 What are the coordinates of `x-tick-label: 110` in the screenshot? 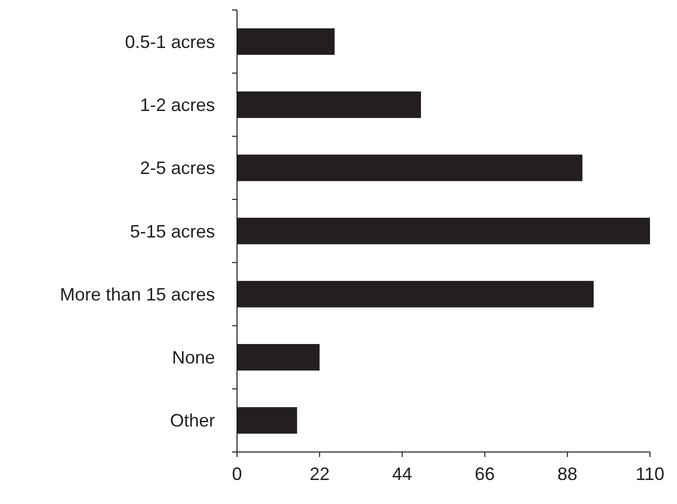 It's located at (650, 474).